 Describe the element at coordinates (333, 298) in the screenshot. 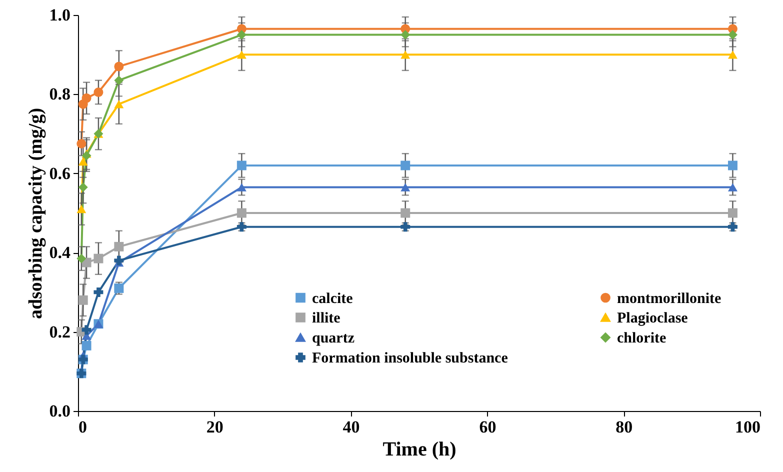

I see `legend-label: calcite` at that location.